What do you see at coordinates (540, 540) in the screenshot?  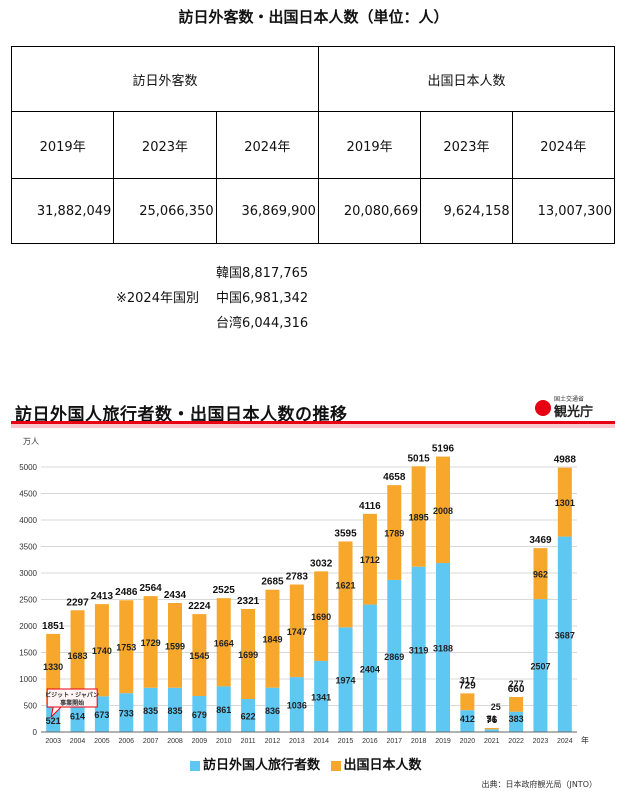 I see `data-label-total: 3469` at bounding box center [540, 540].